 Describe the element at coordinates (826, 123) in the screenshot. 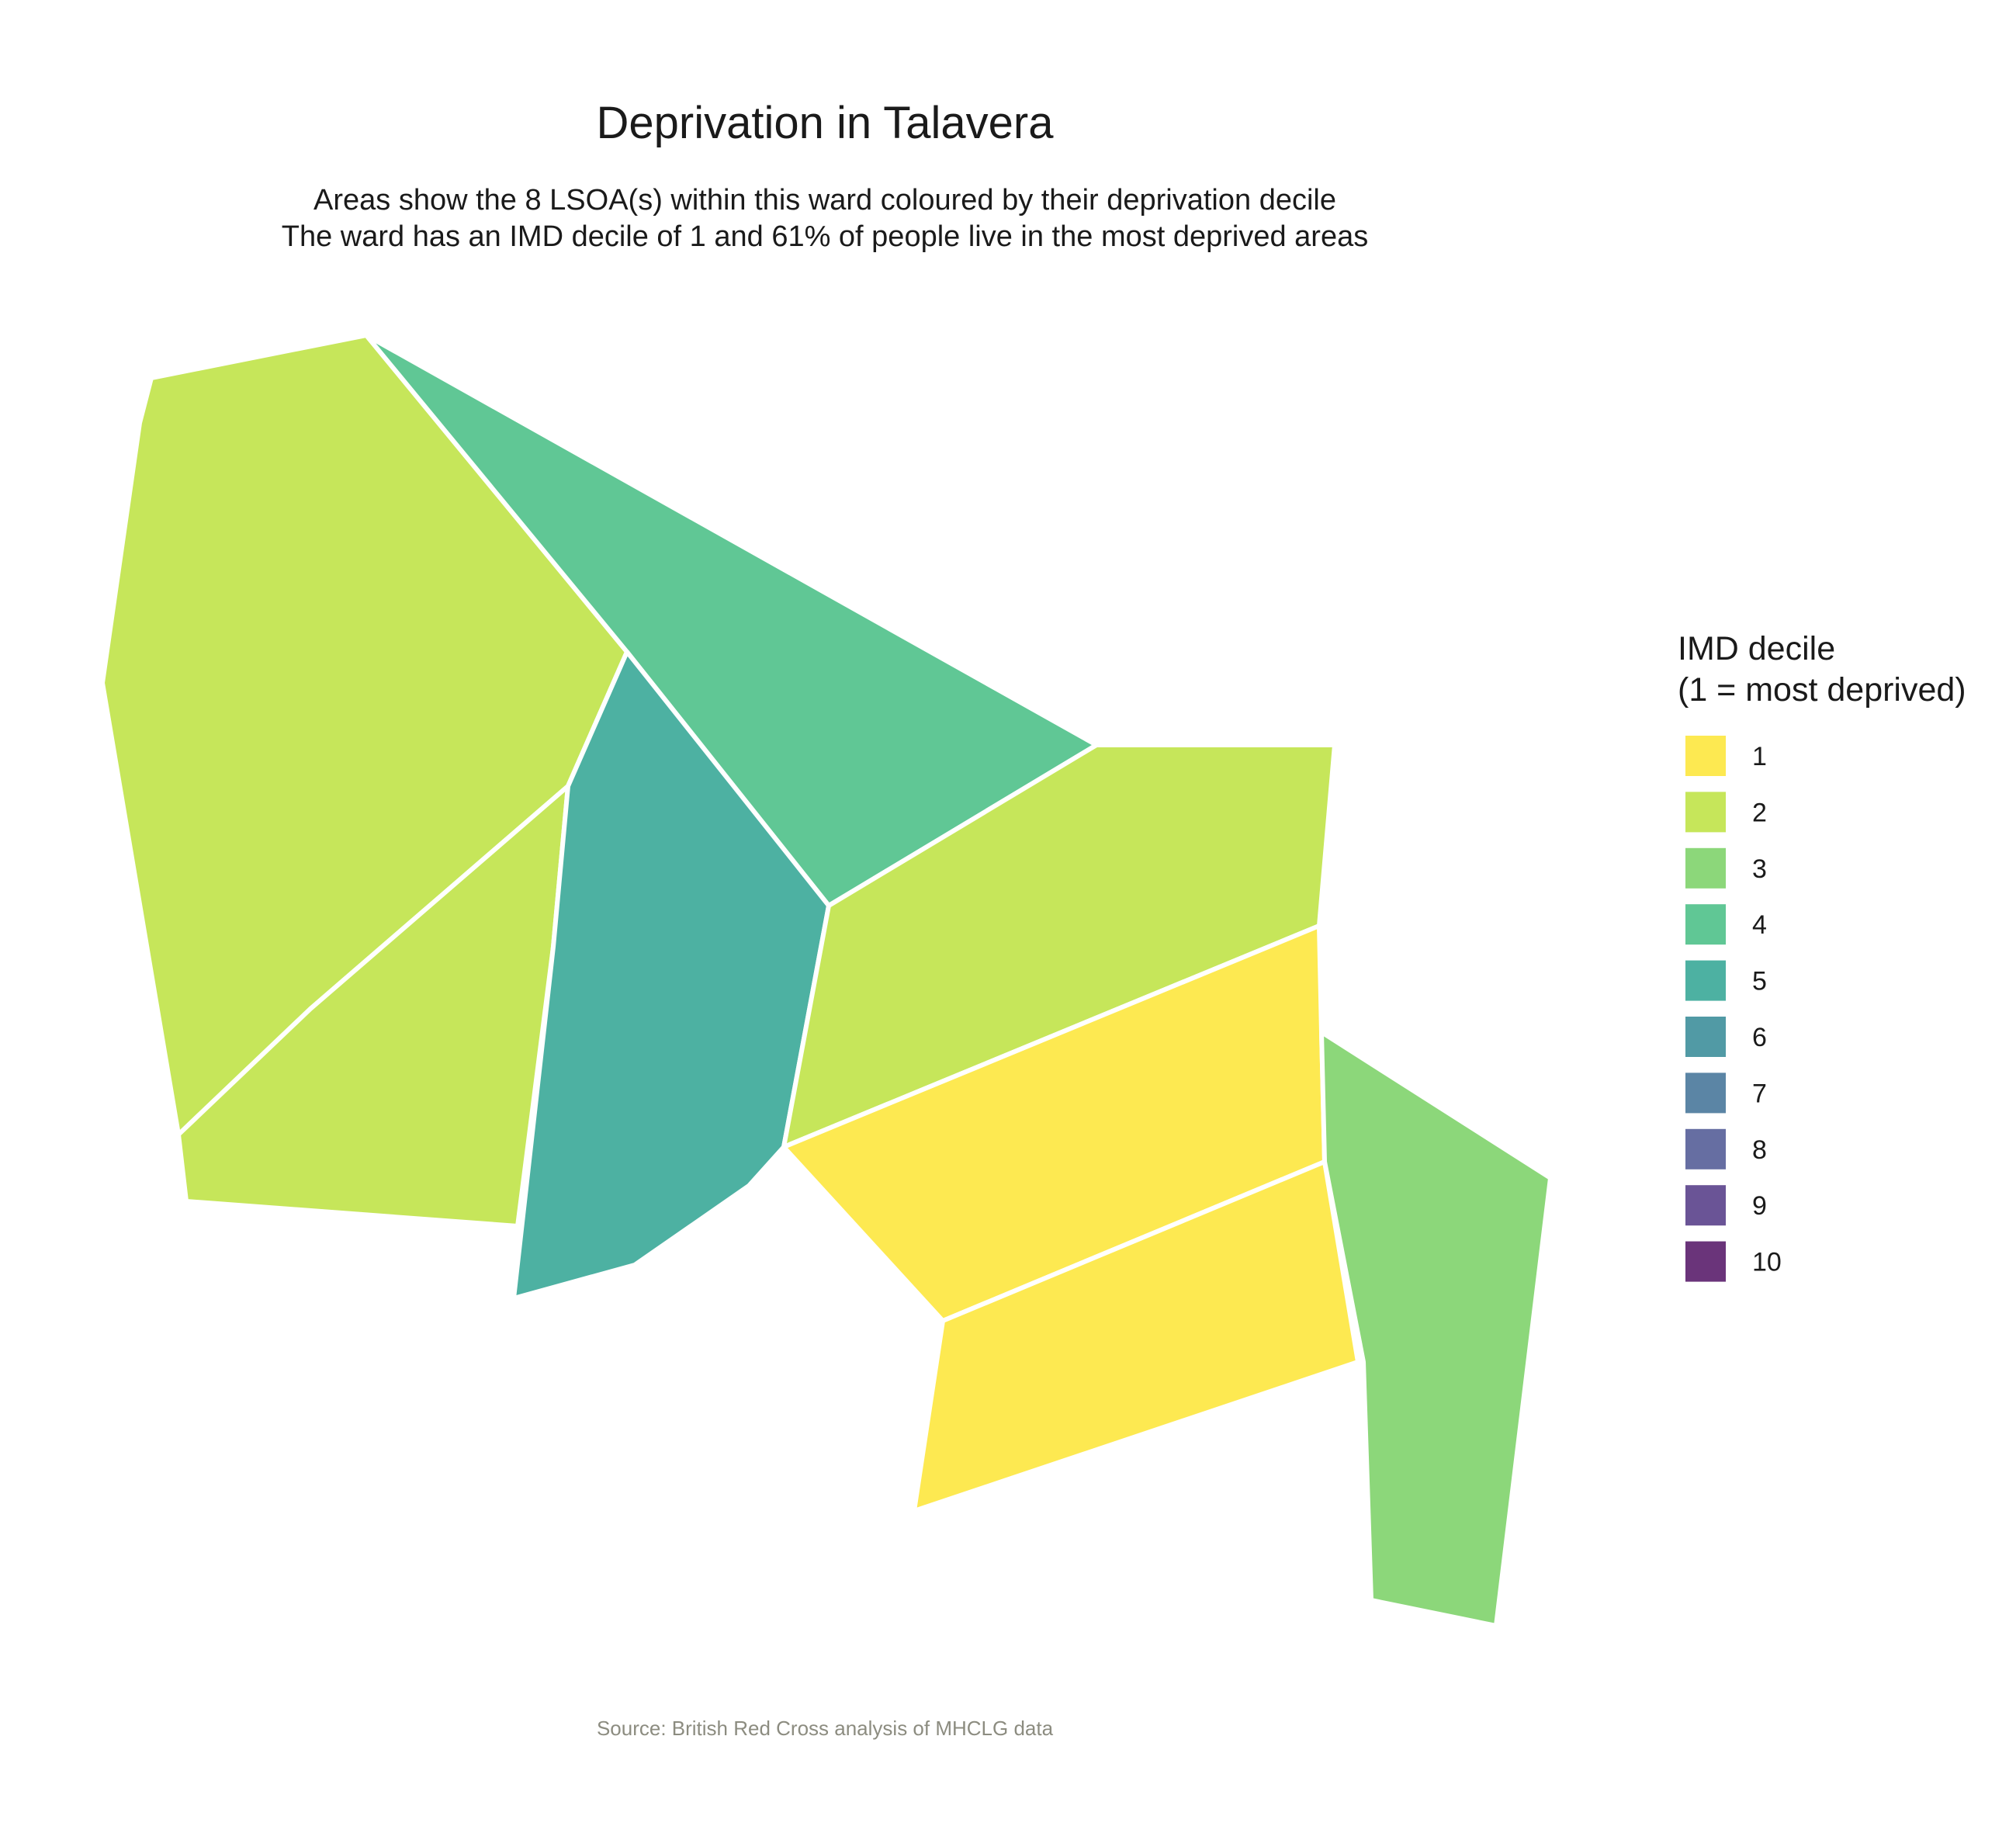

I see `map-title: Deprivation in Talavera` at that location.